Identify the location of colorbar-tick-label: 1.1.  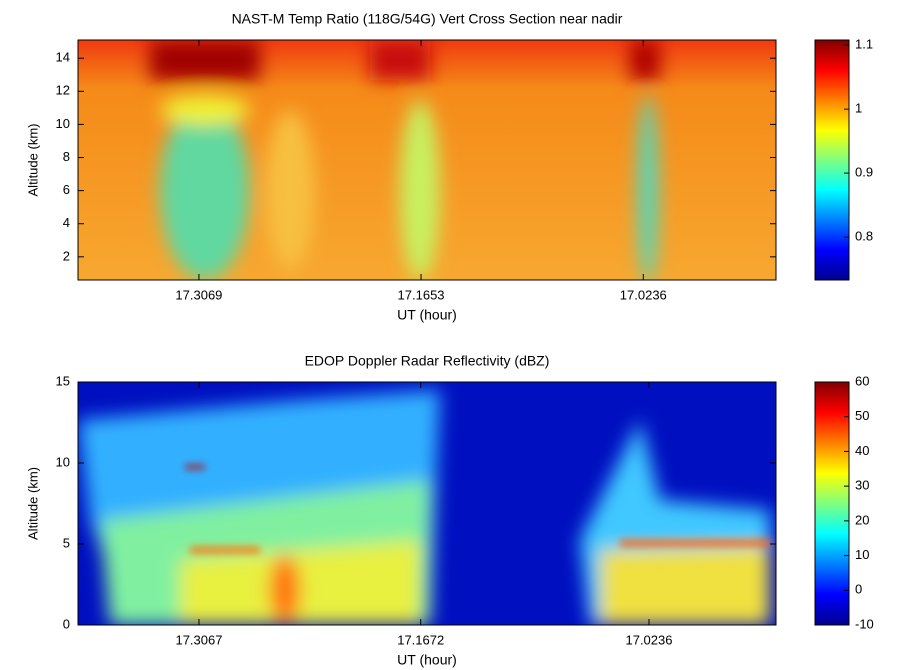
(864, 44).